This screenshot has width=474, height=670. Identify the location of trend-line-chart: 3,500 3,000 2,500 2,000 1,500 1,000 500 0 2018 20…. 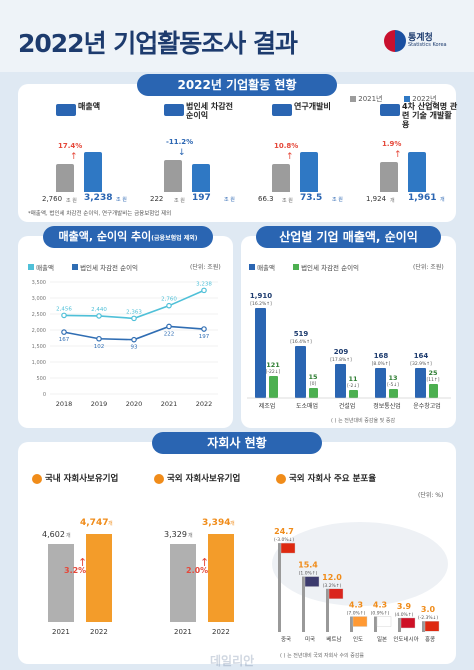
(125, 344).